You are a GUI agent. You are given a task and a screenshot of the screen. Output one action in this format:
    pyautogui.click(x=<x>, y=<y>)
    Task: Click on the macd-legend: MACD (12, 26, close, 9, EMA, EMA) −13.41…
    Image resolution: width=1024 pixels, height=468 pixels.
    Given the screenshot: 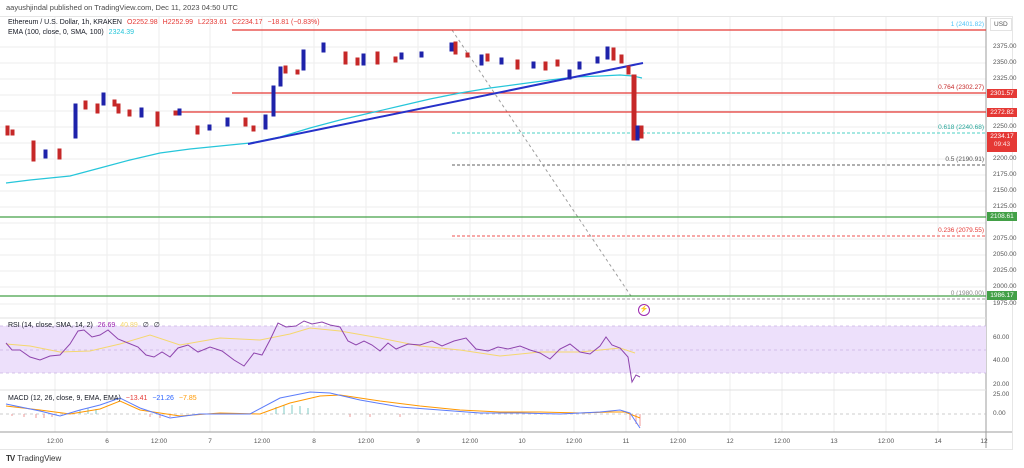 What is the action you would take?
    pyautogui.click(x=104, y=398)
    